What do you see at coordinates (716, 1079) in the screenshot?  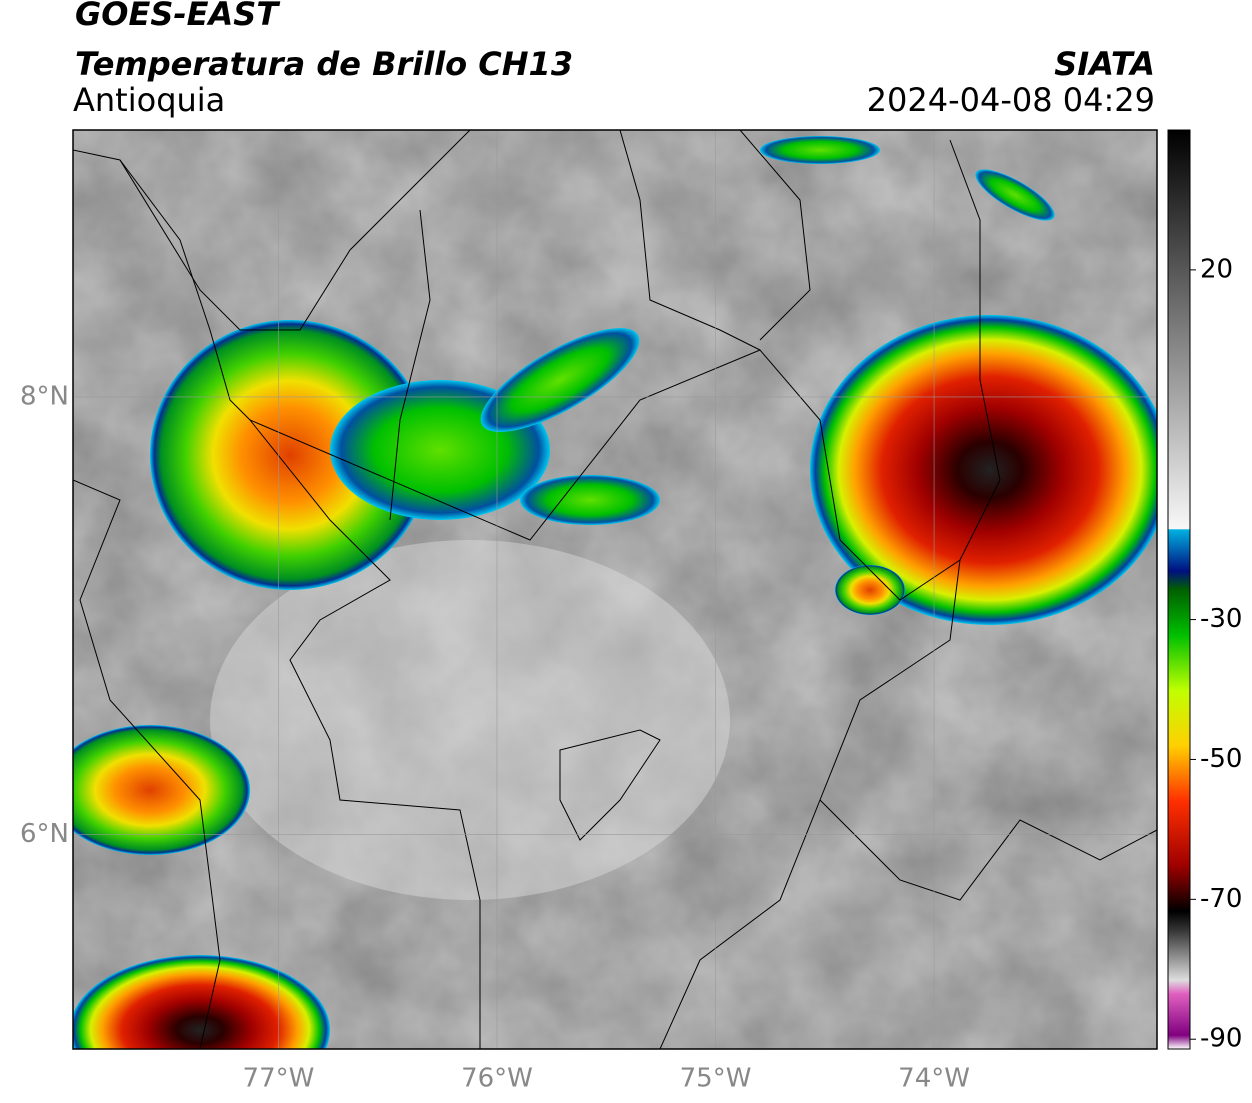 I see `x-tick-label: 75°W` at bounding box center [716, 1079].